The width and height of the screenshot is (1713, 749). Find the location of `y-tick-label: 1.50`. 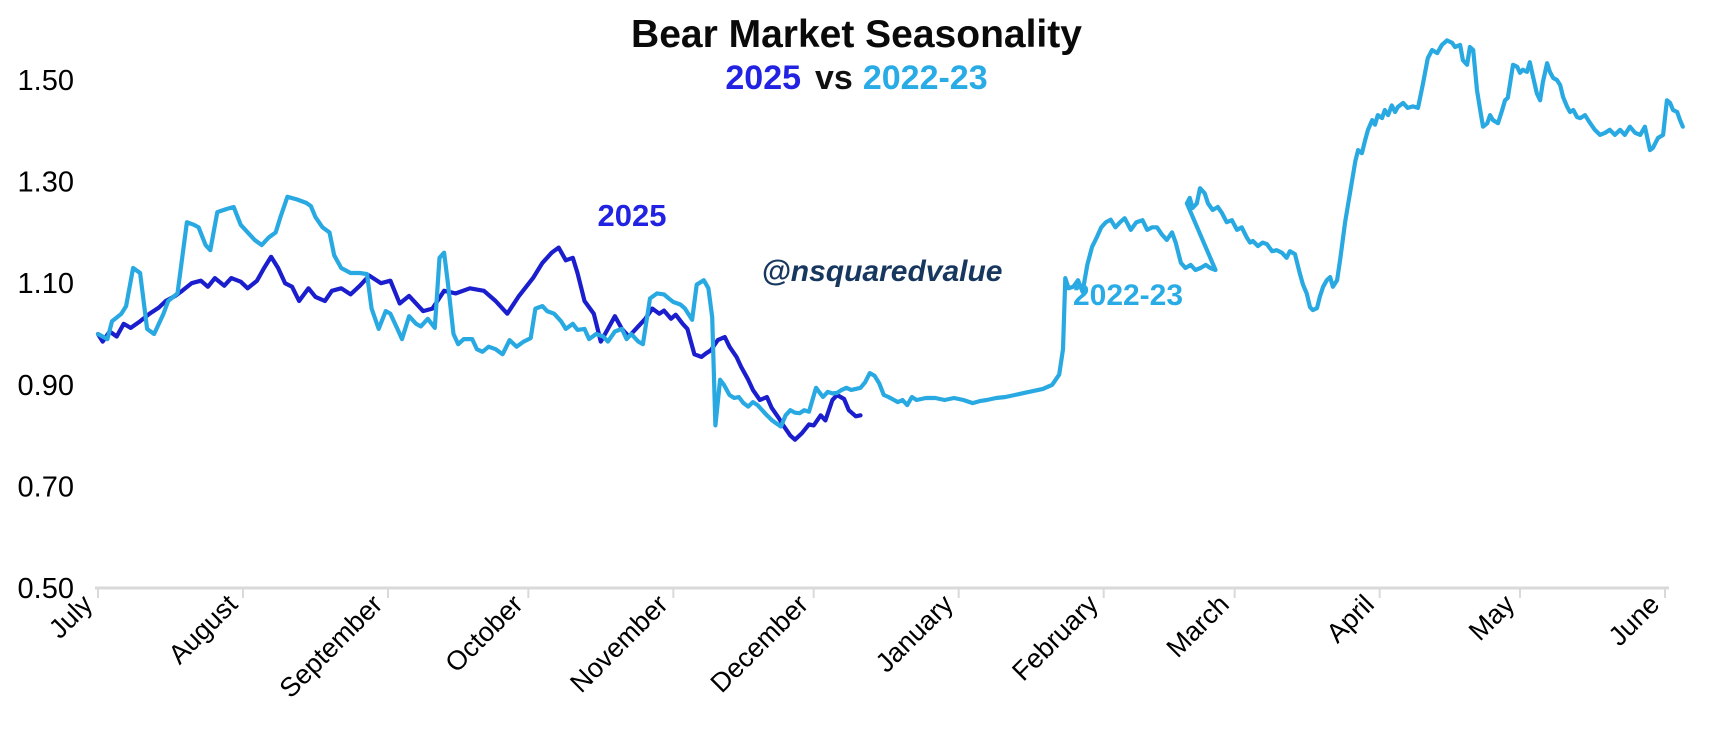

y-tick-label: 1.50 is located at coordinates (46, 81).